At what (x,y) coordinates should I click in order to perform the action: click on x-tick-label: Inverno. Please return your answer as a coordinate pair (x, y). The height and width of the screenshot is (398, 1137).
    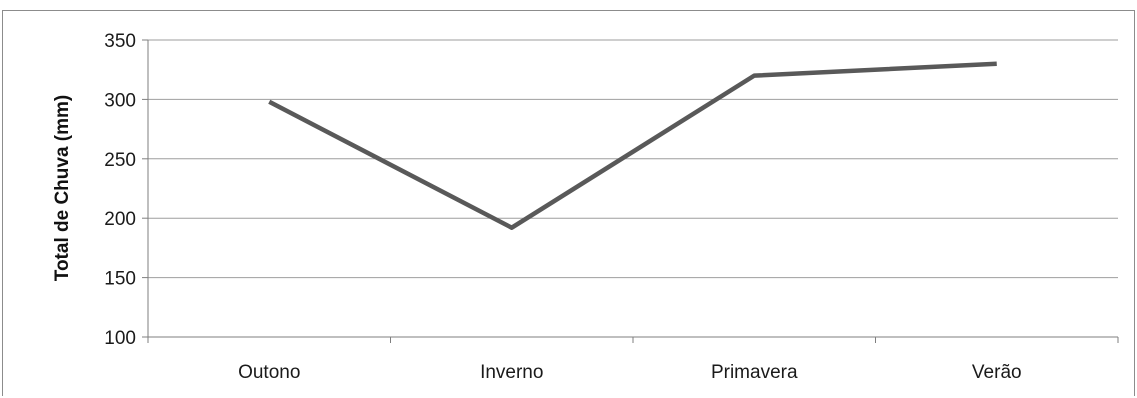
    Looking at the image, I should click on (511, 372).